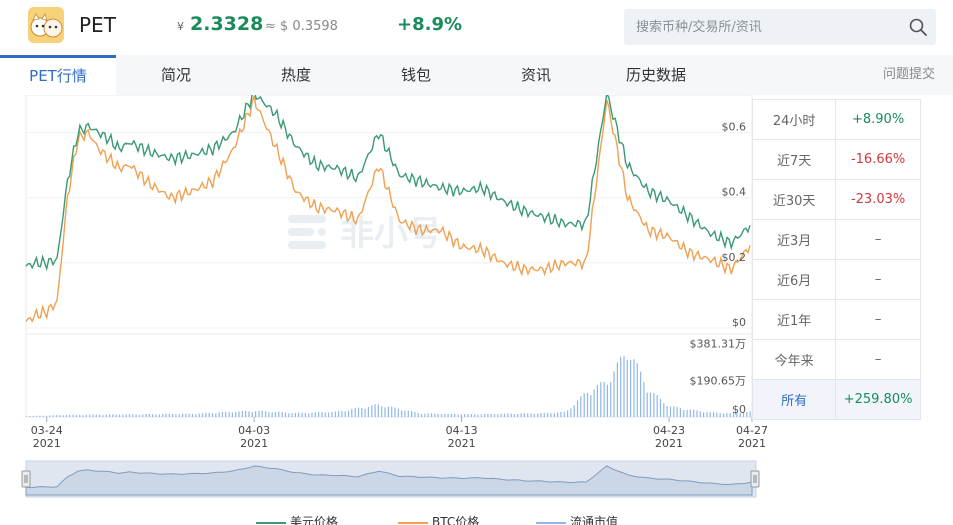  I want to click on search-input, so click(766, 27).